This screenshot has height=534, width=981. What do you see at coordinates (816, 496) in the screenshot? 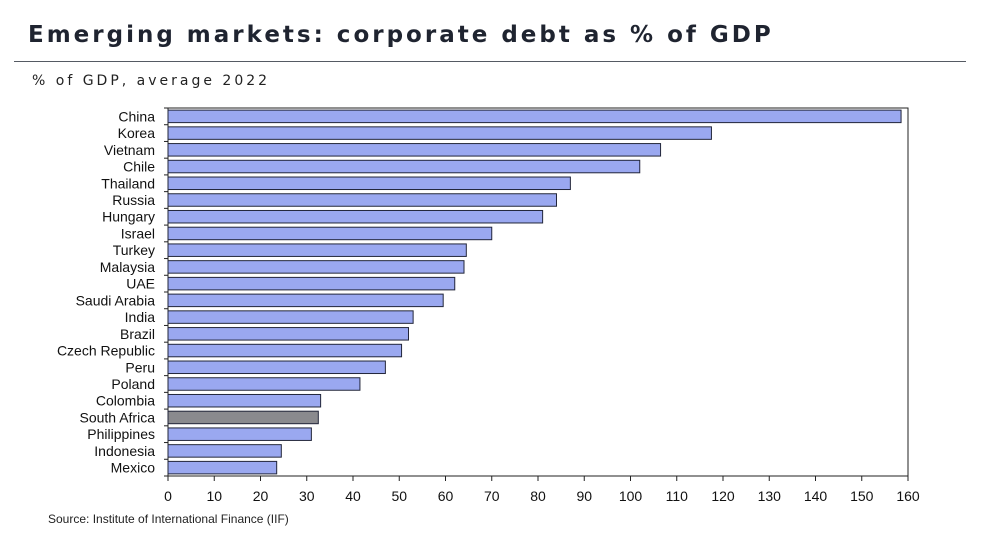
I see `x-tick-label: 140` at bounding box center [816, 496].